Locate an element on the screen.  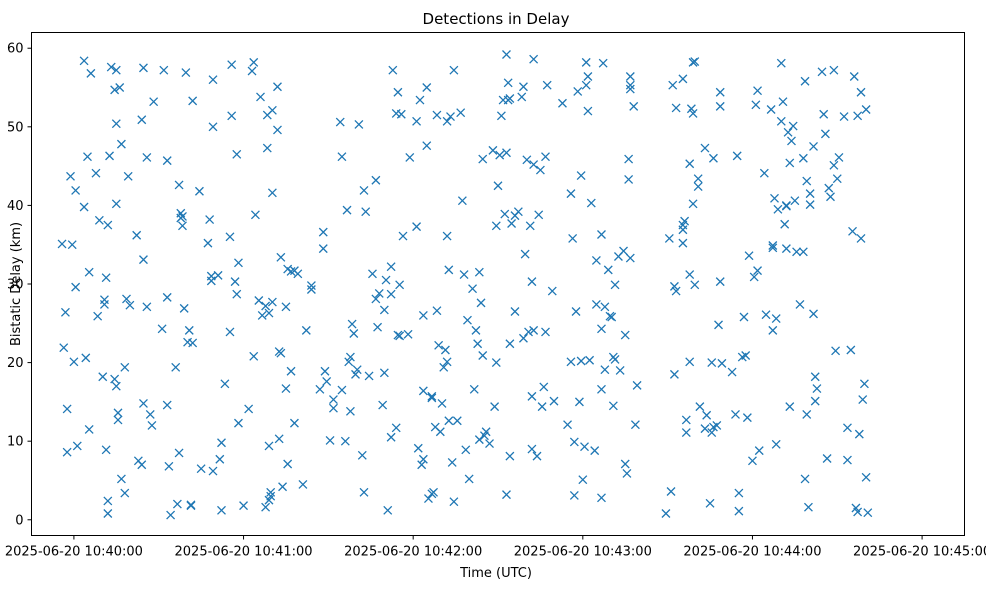
y-tick-label: 10 is located at coordinates (15, 442).